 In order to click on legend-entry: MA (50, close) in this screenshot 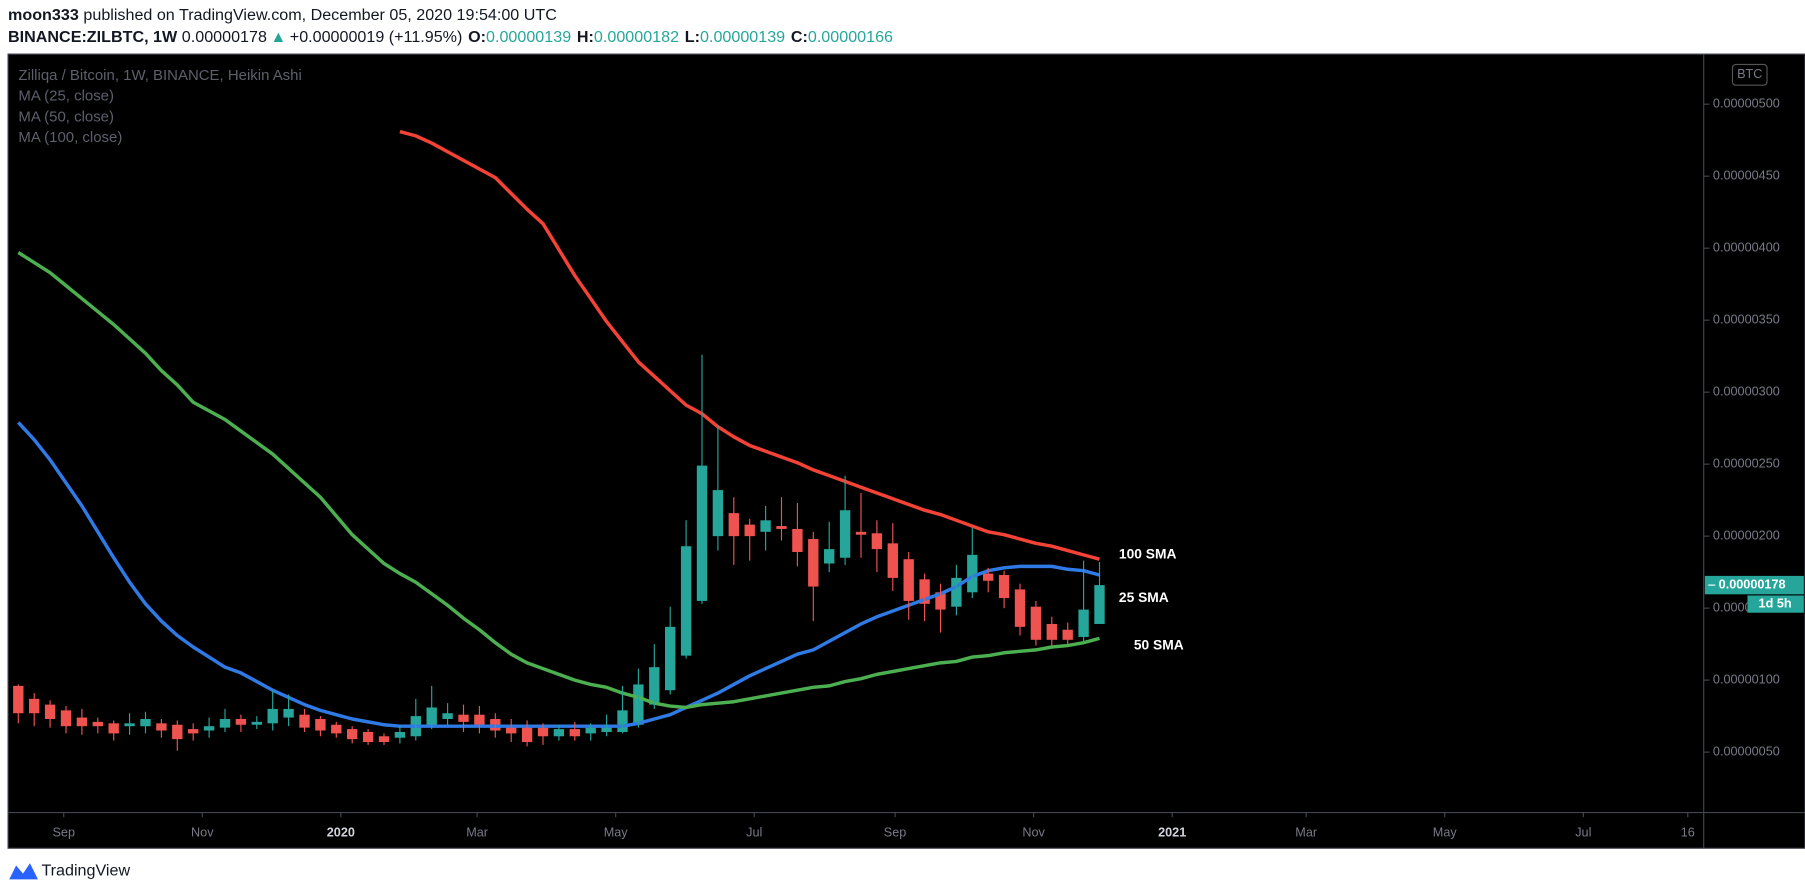, I will do `click(66, 116)`.